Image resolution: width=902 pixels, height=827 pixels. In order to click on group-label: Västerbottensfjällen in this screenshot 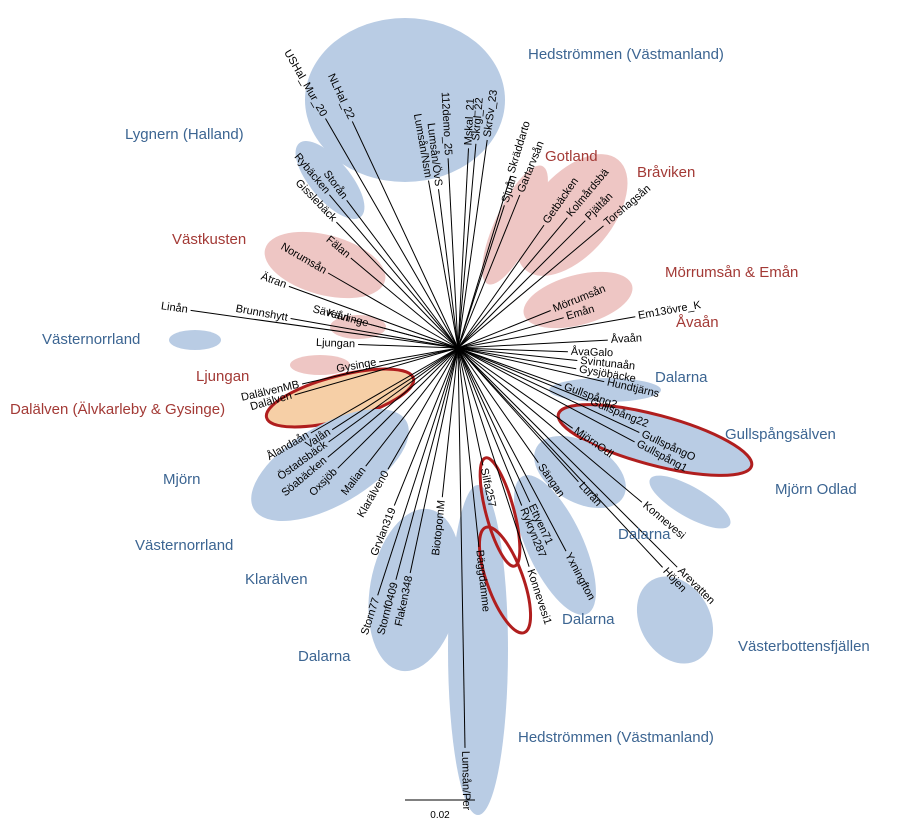, I will do `click(804, 646)`.